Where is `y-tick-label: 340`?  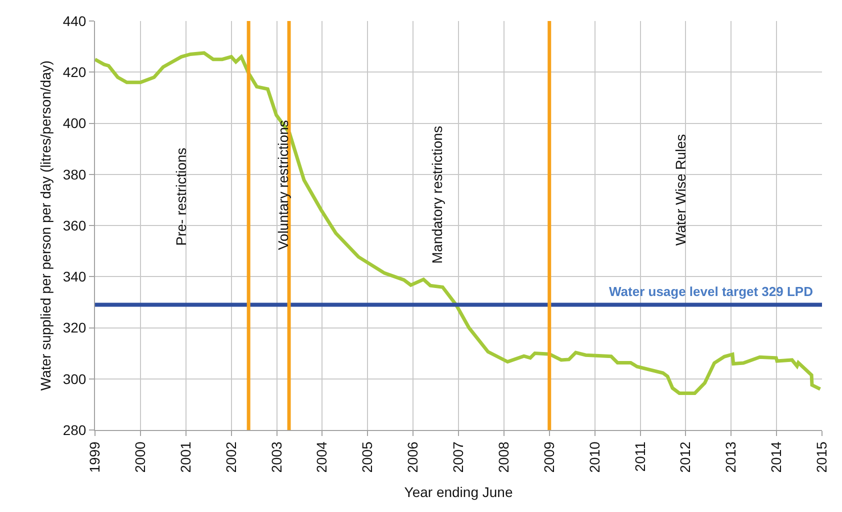
y-tick-label: 340 is located at coordinates (74, 276).